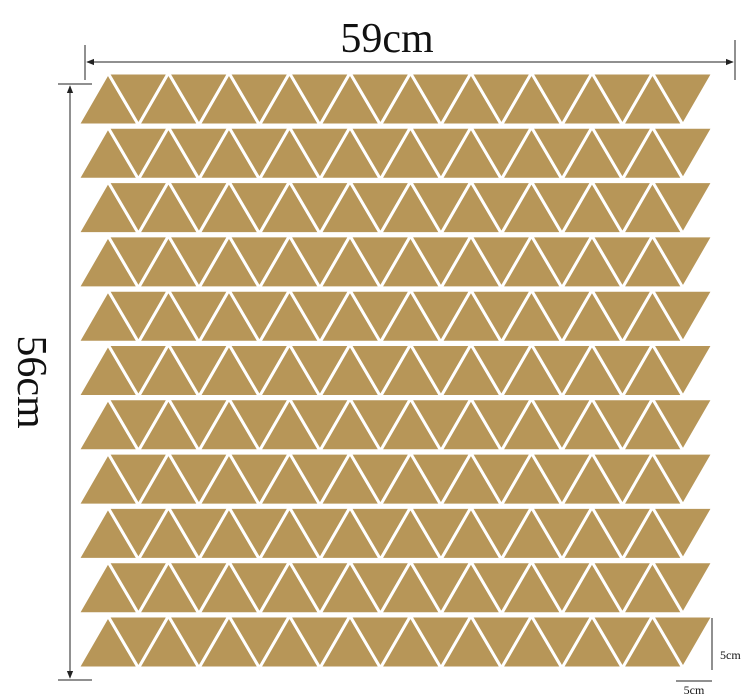  I want to click on height-label: 56cm, so click(31, 382).